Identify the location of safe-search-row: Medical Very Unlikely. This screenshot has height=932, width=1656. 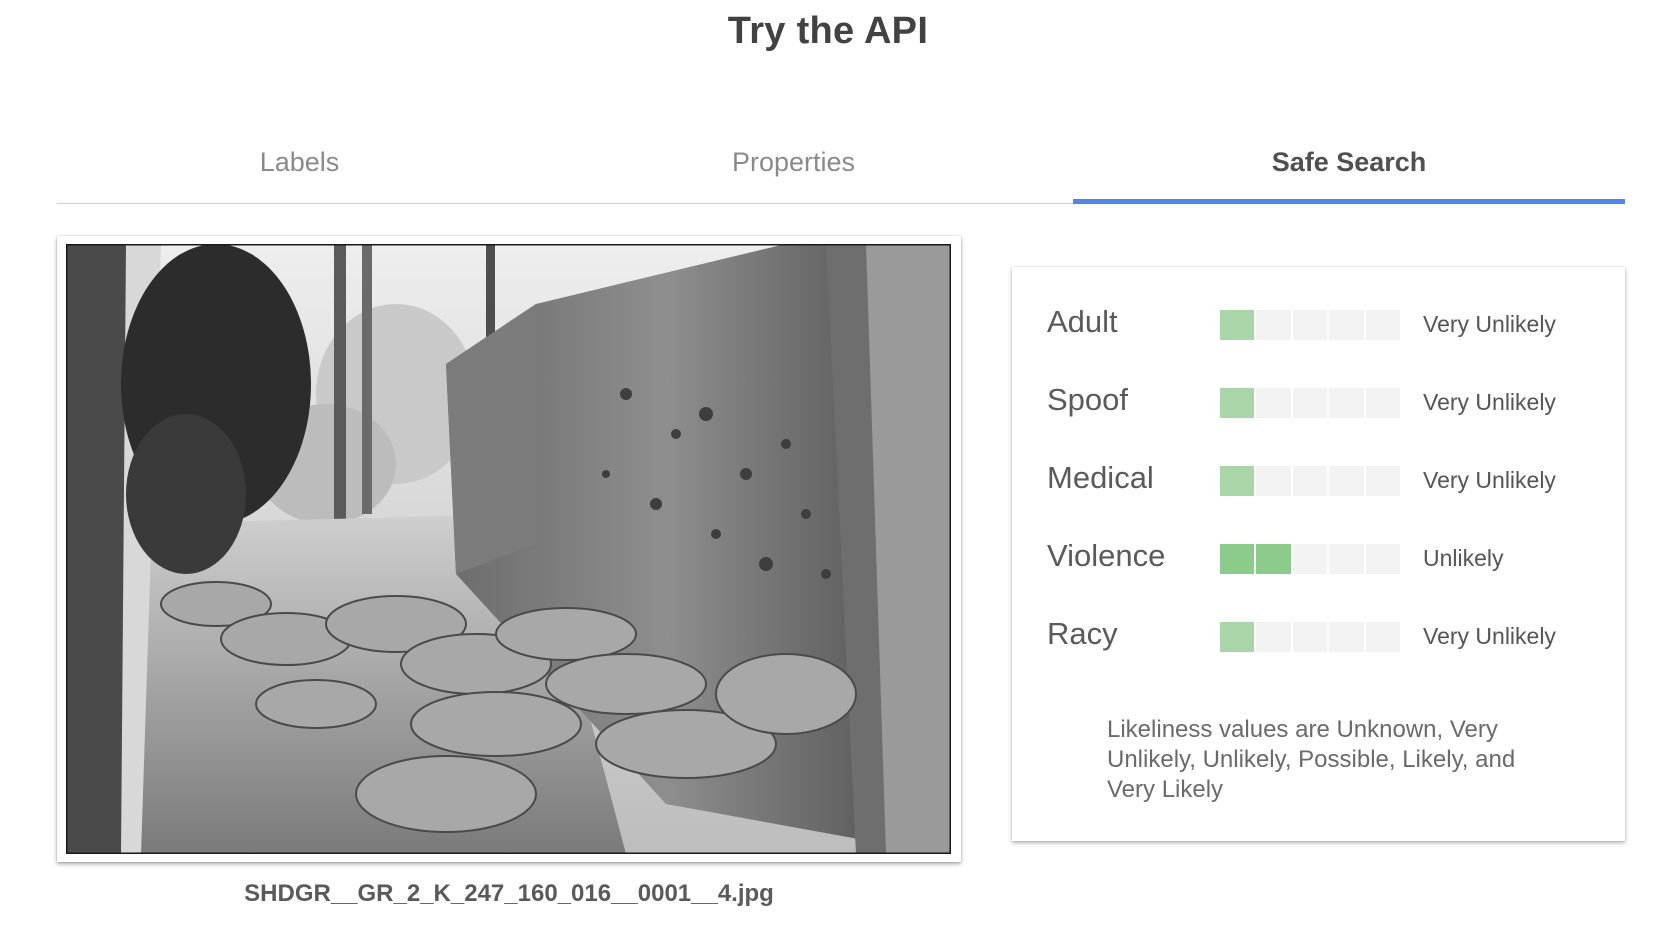
(1327, 480).